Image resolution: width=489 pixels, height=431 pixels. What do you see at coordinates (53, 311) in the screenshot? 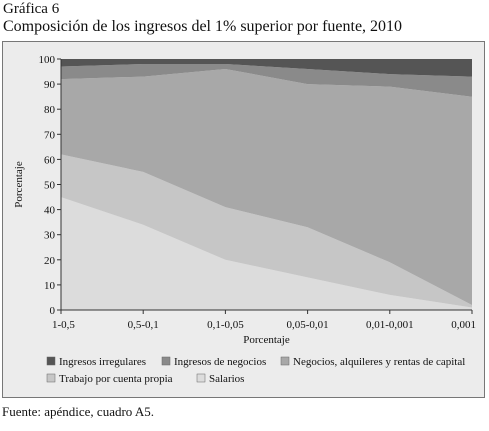
I see `y-tick-label: 0` at bounding box center [53, 311].